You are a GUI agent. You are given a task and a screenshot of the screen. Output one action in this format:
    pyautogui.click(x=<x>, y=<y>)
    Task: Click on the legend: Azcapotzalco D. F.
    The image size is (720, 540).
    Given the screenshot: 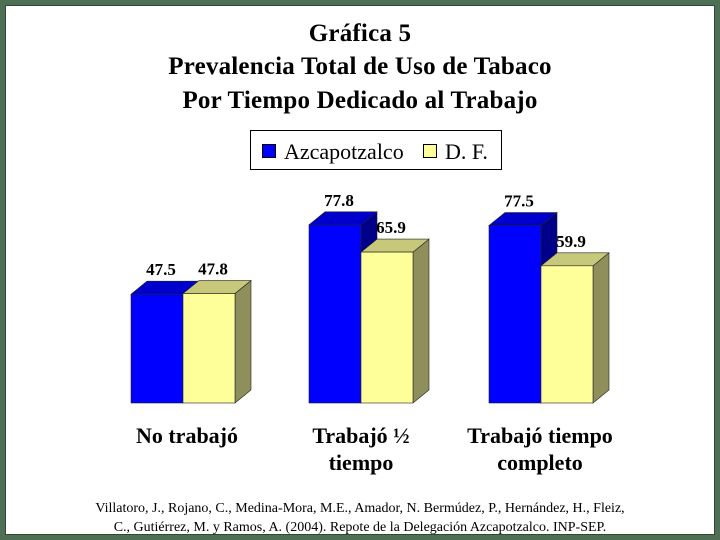 What is the action you would take?
    pyautogui.click(x=376, y=150)
    